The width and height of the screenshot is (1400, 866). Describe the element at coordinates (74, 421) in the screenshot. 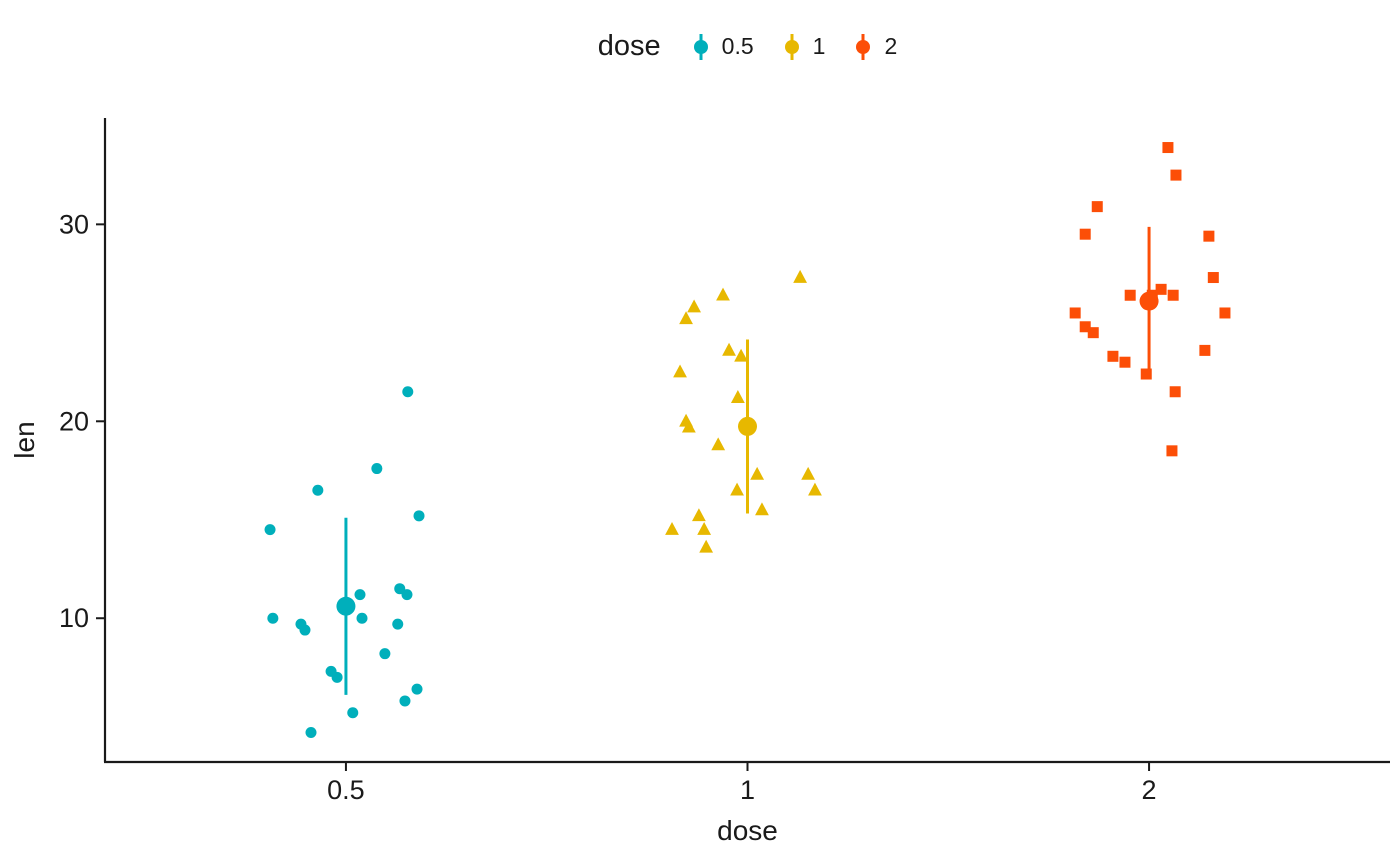

I see `svg-text: 20` at that location.